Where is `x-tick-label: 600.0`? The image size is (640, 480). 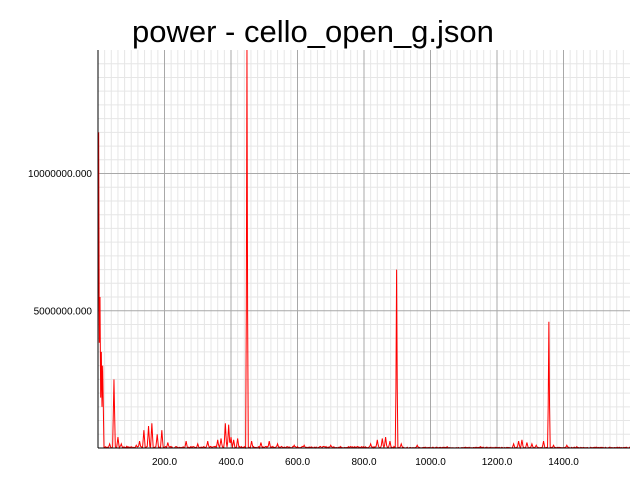
x-tick-label: 600.0 is located at coordinates (297, 462).